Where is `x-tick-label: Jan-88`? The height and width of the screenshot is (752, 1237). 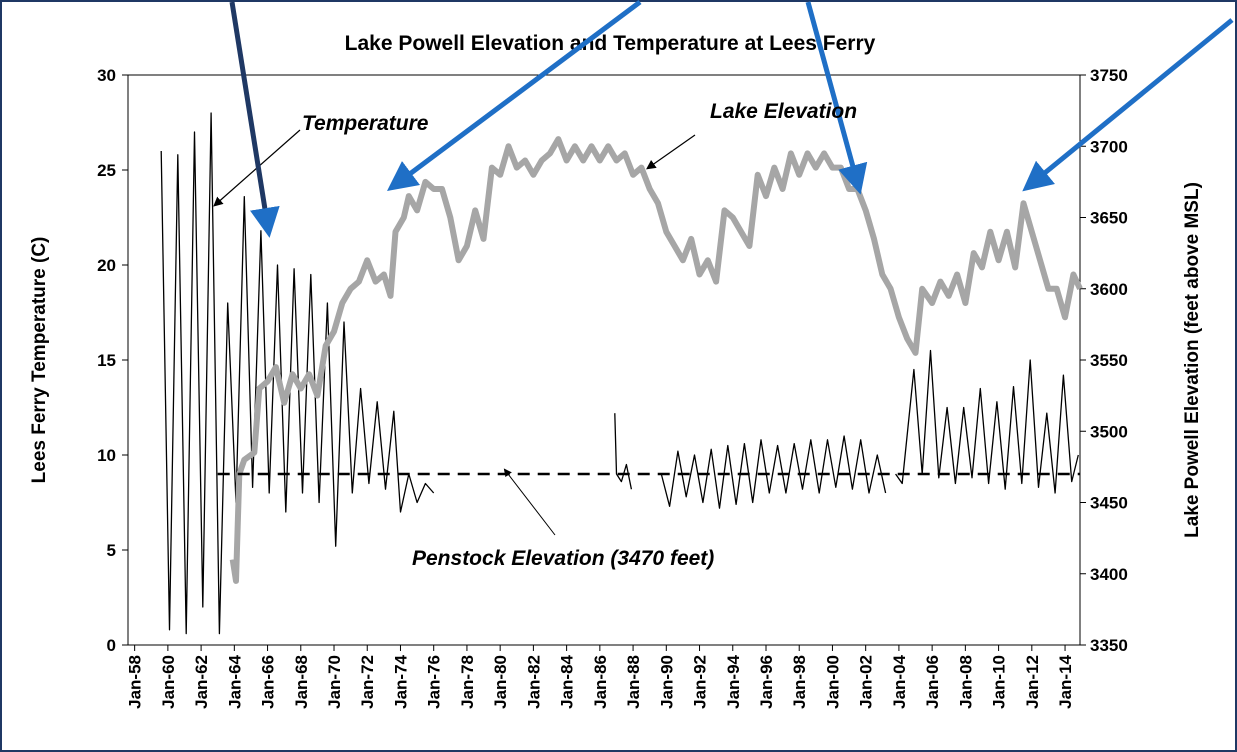 x-tick-label: Jan-88 is located at coordinates (633, 682).